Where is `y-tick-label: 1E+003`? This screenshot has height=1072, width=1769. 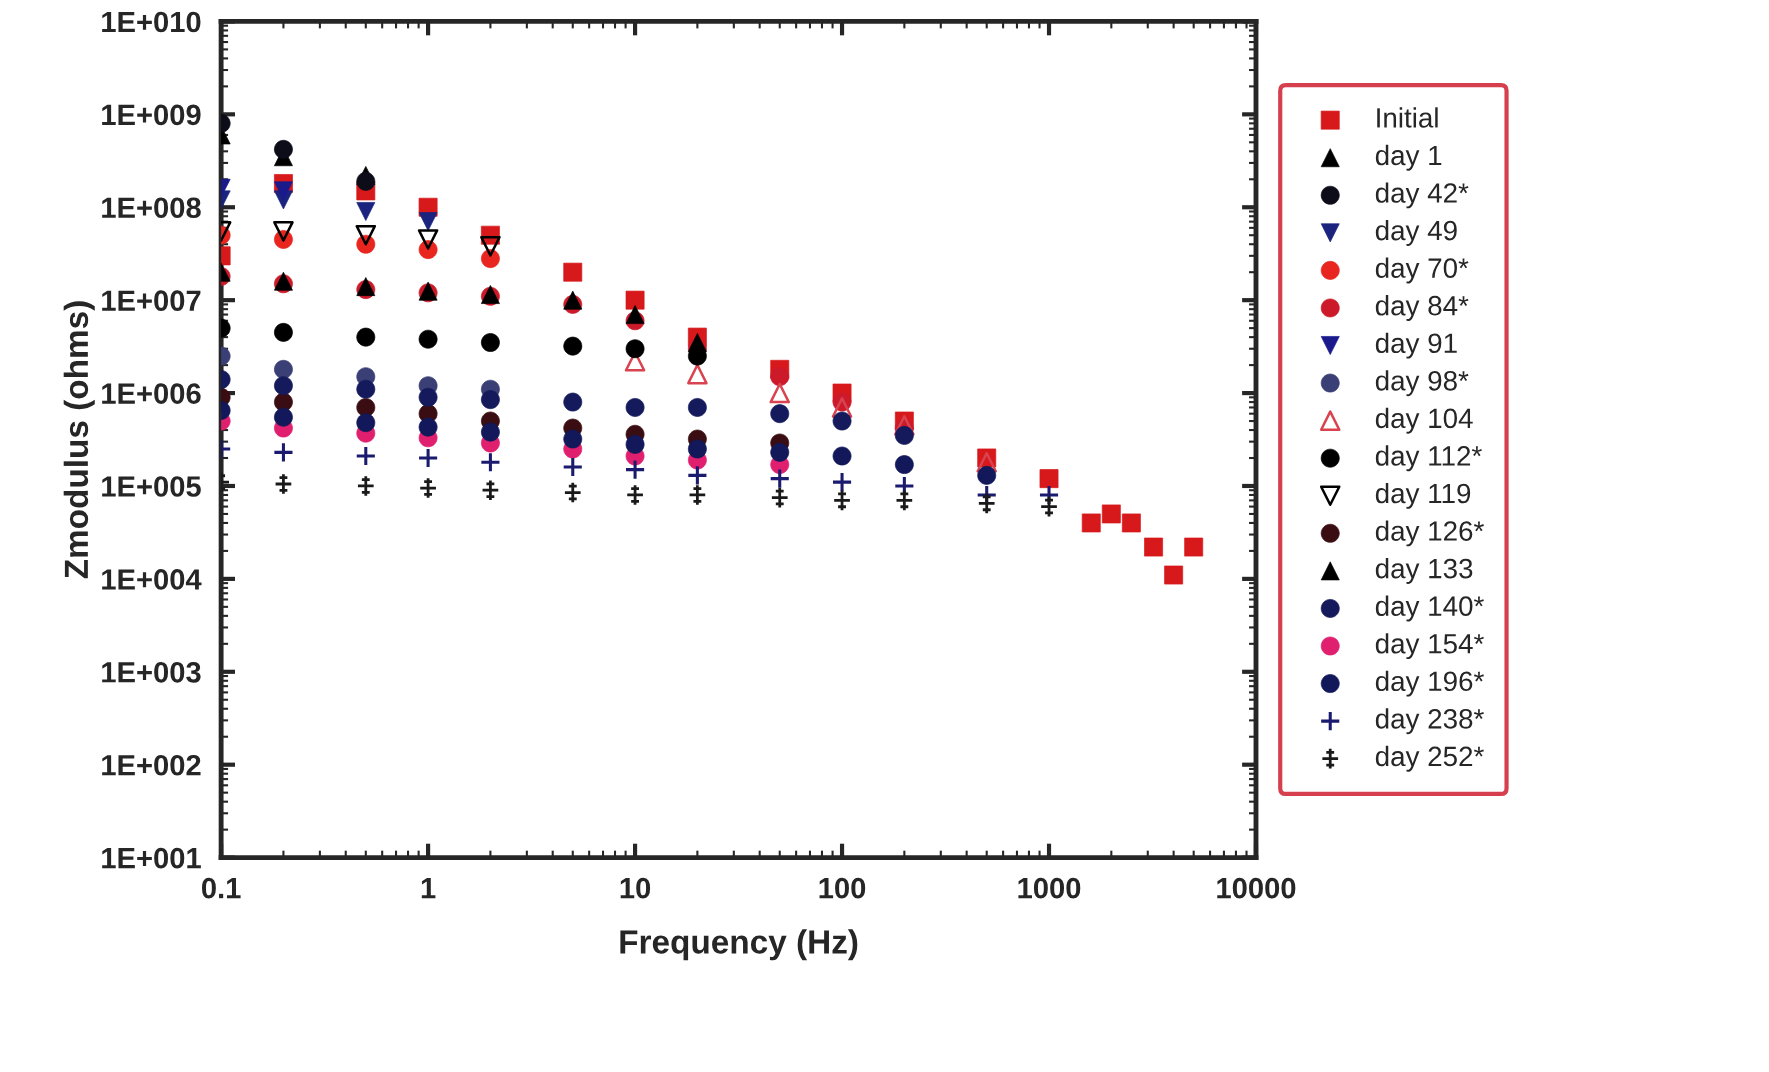 y-tick-label: 1E+003 is located at coordinates (151, 672).